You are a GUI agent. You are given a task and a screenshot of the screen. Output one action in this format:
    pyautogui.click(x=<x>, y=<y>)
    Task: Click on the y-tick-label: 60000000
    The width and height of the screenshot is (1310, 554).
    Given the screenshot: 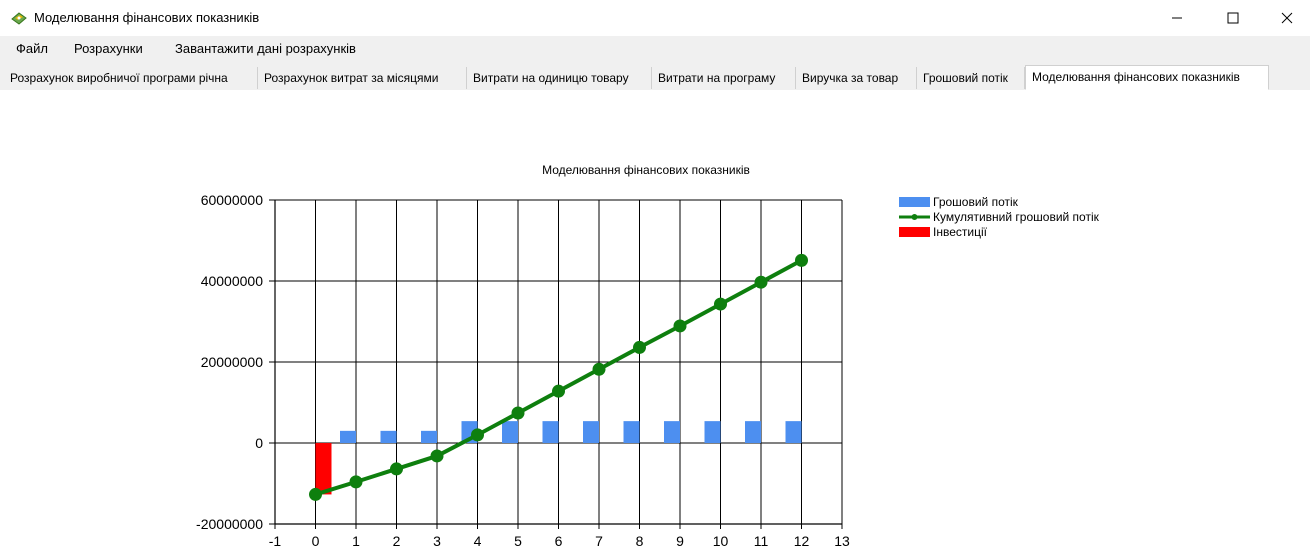 What is the action you would take?
    pyautogui.click(x=232, y=200)
    